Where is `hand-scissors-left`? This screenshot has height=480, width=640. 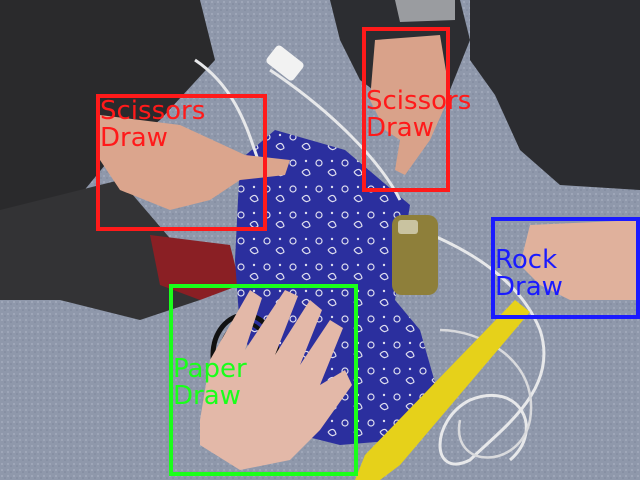 hand-scissors-left is located at coordinates (195, 162).